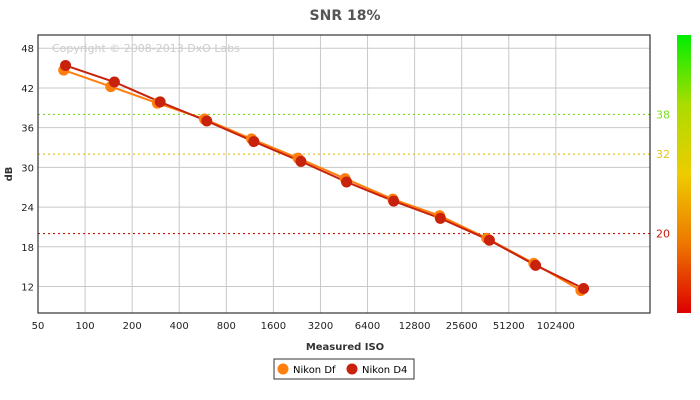  What do you see at coordinates (345, 347) in the screenshot?
I see `x-axis-title: Measured ISO` at bounding box center [345, 347].